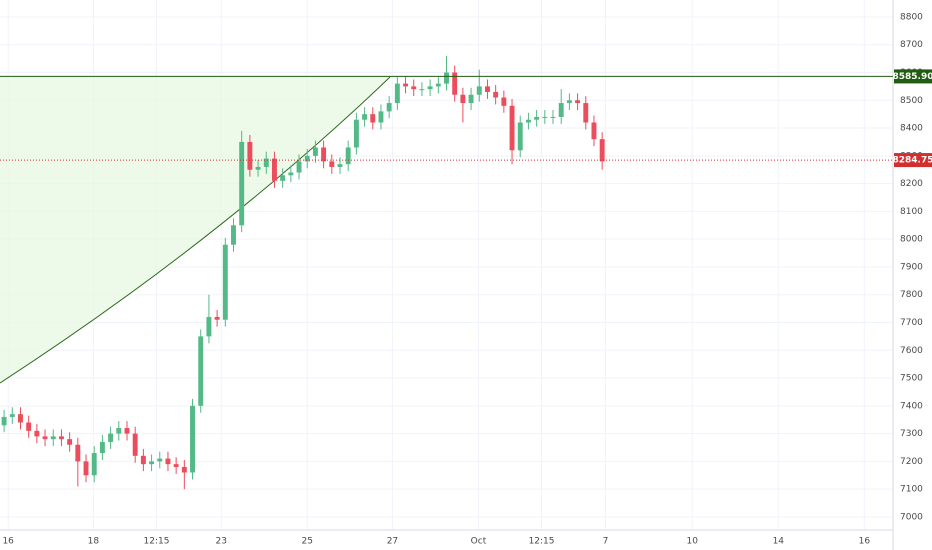  Describe the element at coordinates (911, 406) in the screenshot. I see `y-tick-label: 7400` at that location.